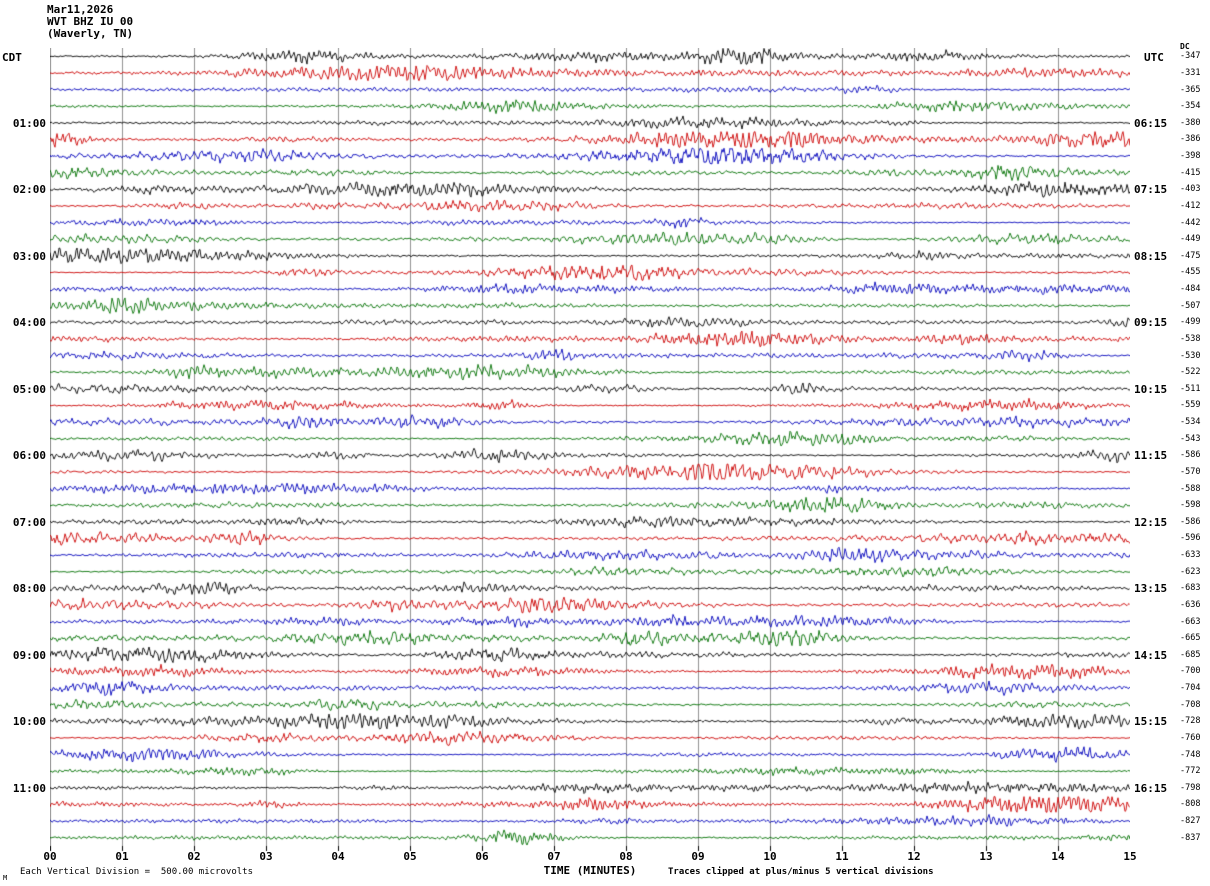 This screenshot has height=886, width=1210. What do you see at coordinates (29, 123) in the screenshot?
I see `left-hour-label: 01:00` at bounding box center [29, 123].